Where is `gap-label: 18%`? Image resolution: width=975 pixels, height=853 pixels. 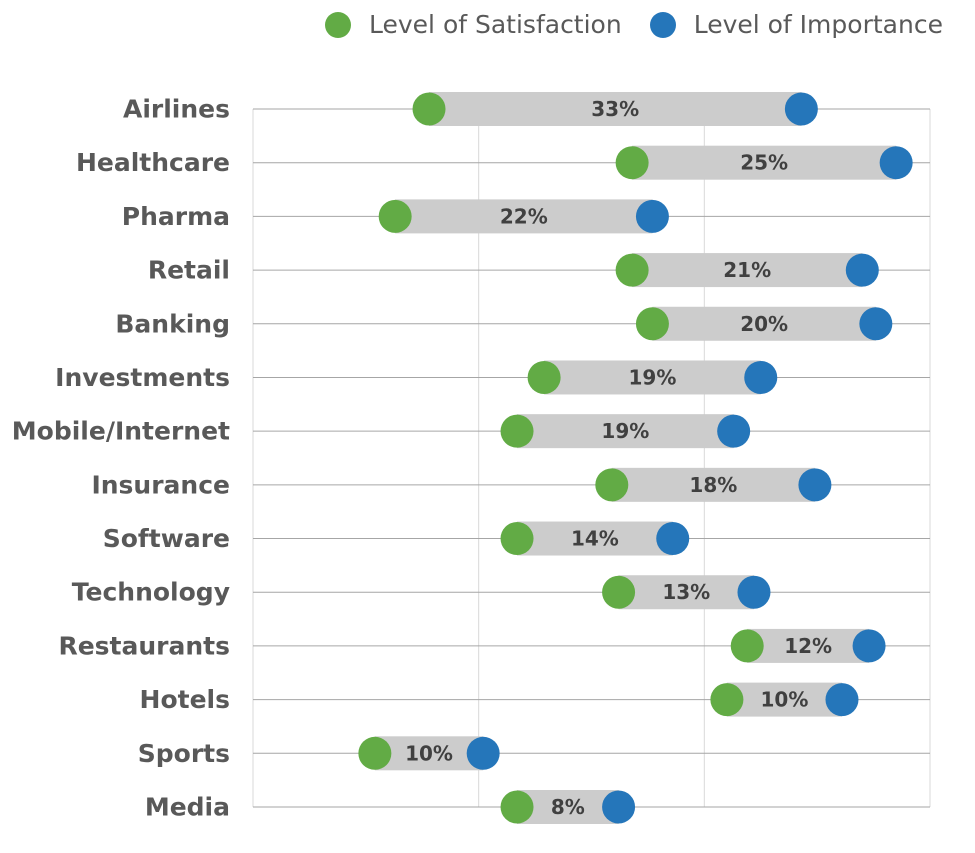
gap-label: 18% is located at coordinates (713, 485).